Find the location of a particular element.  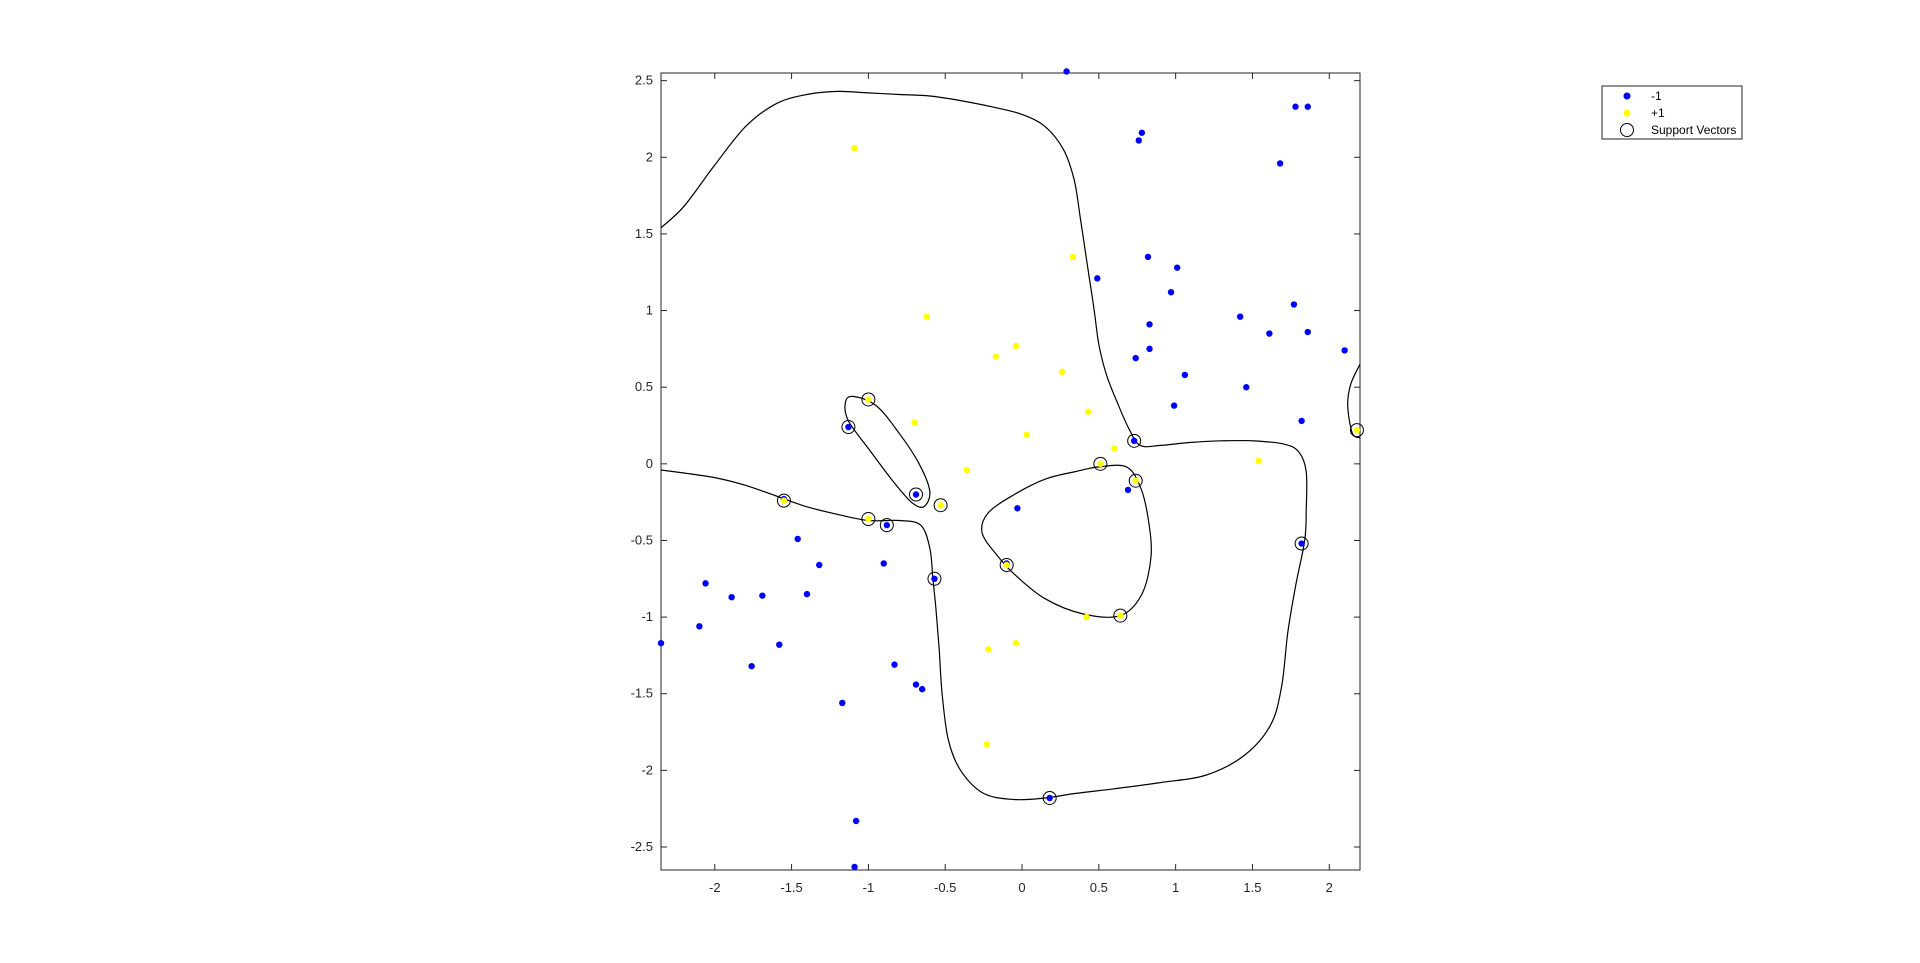

x-tick-label: 2 is located at coordinates (1329, 887).